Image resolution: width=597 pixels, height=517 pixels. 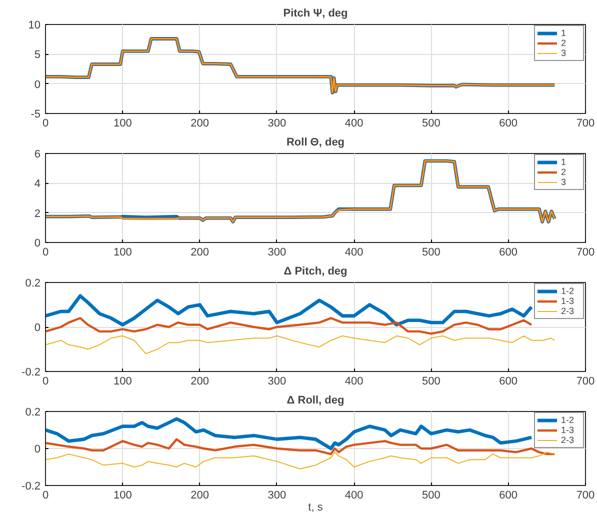 What do you see at coordinates (315, 142) in the screenshot?
I see `chart-title: Roll Θ, deg` at bounding box center [315, 142].